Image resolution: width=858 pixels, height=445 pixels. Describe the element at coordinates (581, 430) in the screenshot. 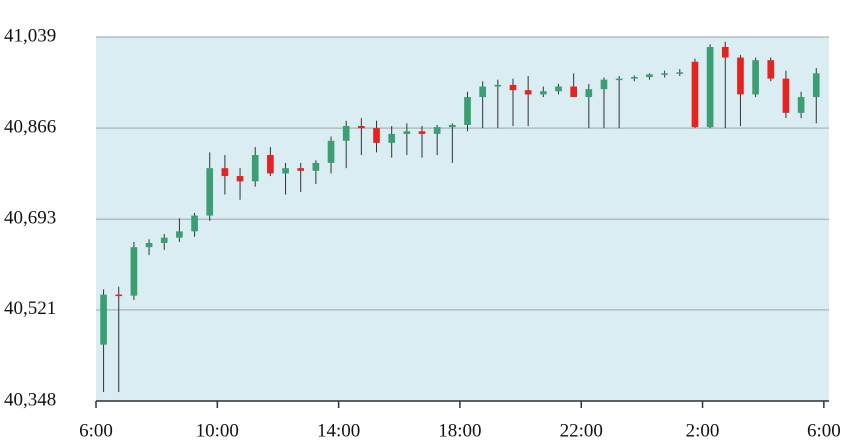

I see `x-tick-label: 22:00` at that location.